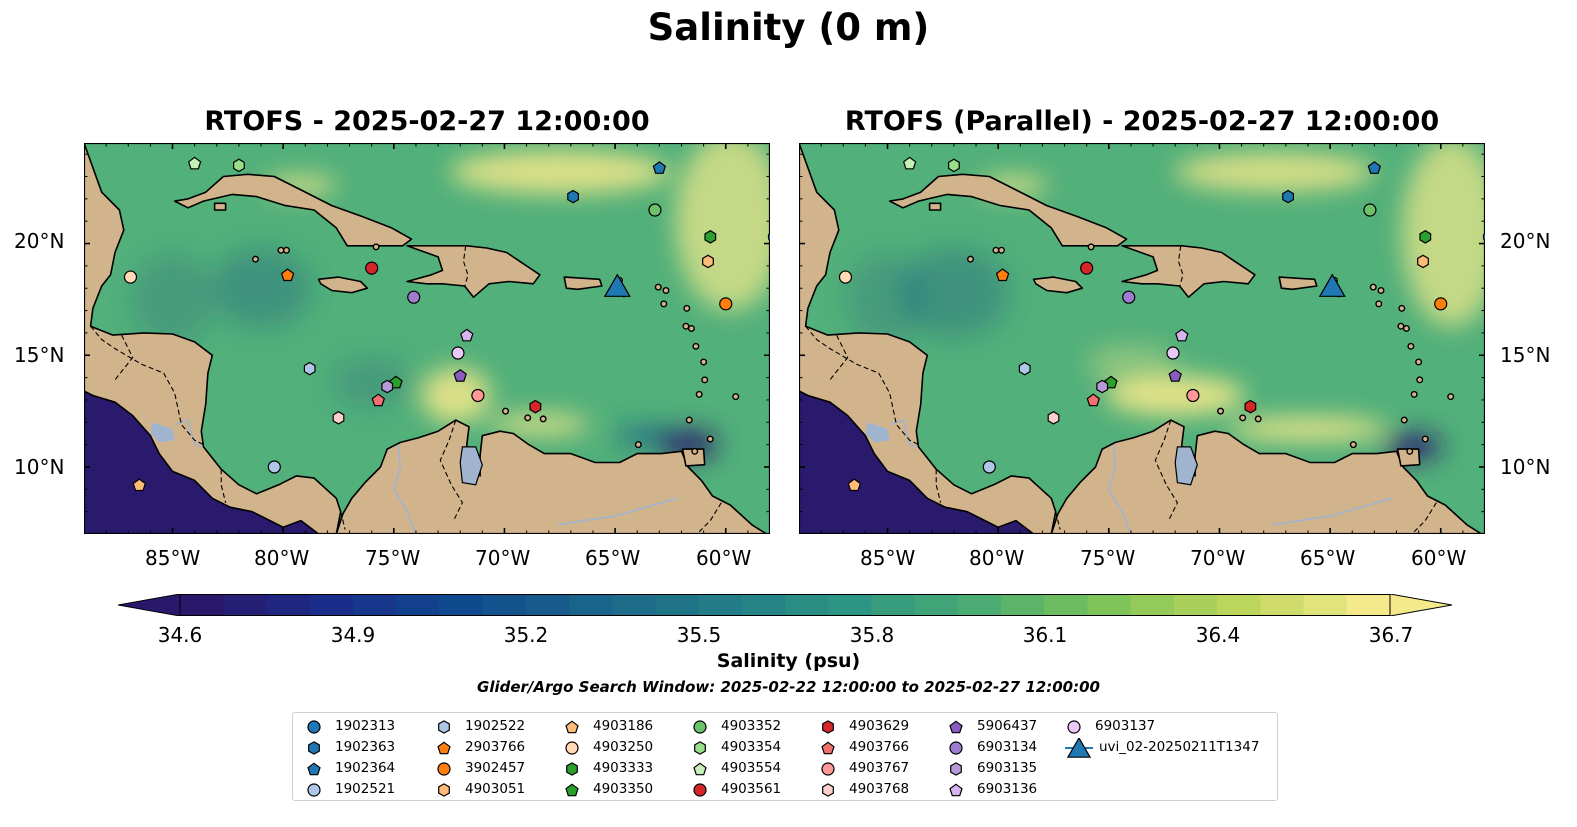  What do you see at coordinates (1108, 558) in the screenshot?
I see `lon-tick-label: 75°W` at bounding box center [1108, 558].